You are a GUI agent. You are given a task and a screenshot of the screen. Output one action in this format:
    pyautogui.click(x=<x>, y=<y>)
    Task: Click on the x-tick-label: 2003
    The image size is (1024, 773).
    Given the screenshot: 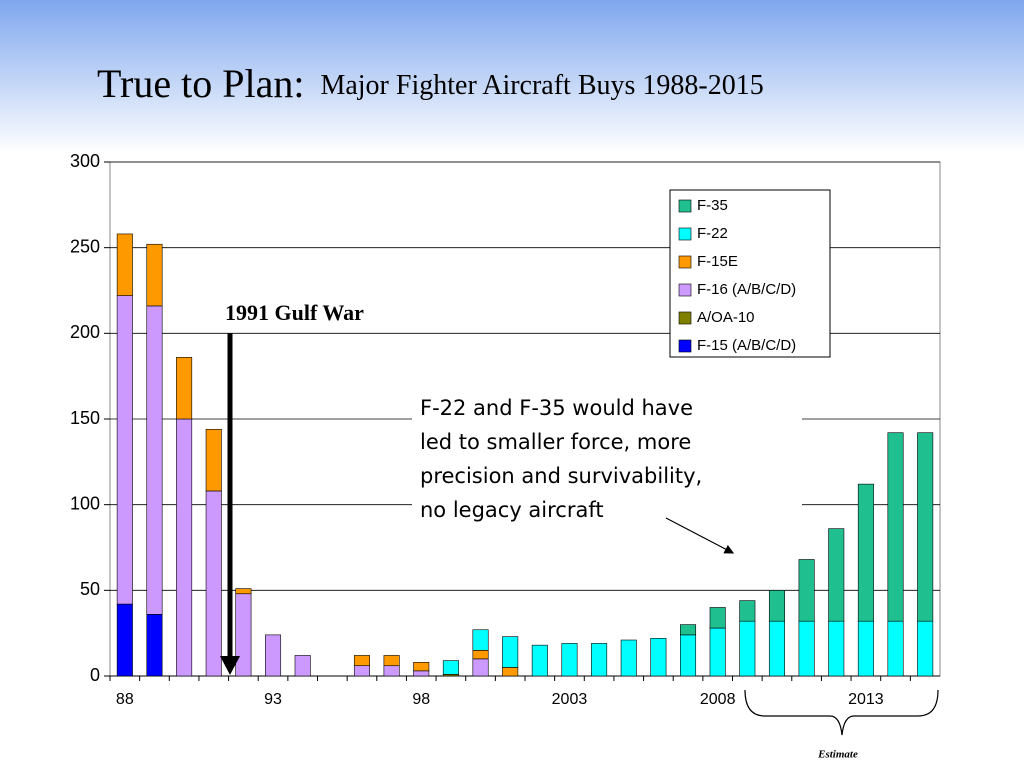 What is the action you would take?
    pyautogui.click(x=570, y=699)
    